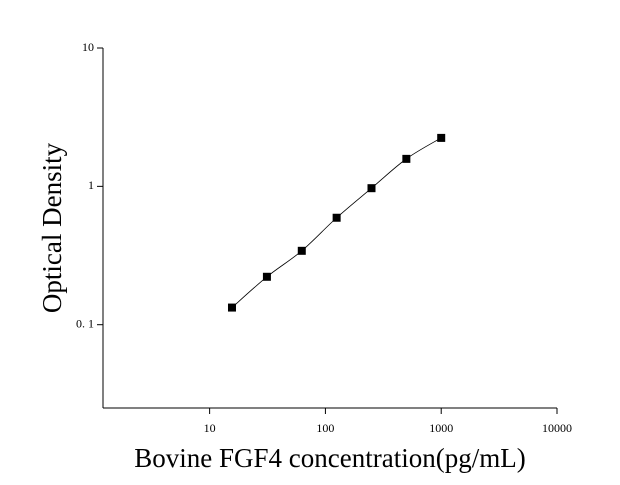 This screenshot has width=620, height=485. What do you see at coordinates (329, 458) in the screenshot?
I see `x-axis-title: Bovine FGF4 concentration(pg/mL)` at bounding box center [329, 458].